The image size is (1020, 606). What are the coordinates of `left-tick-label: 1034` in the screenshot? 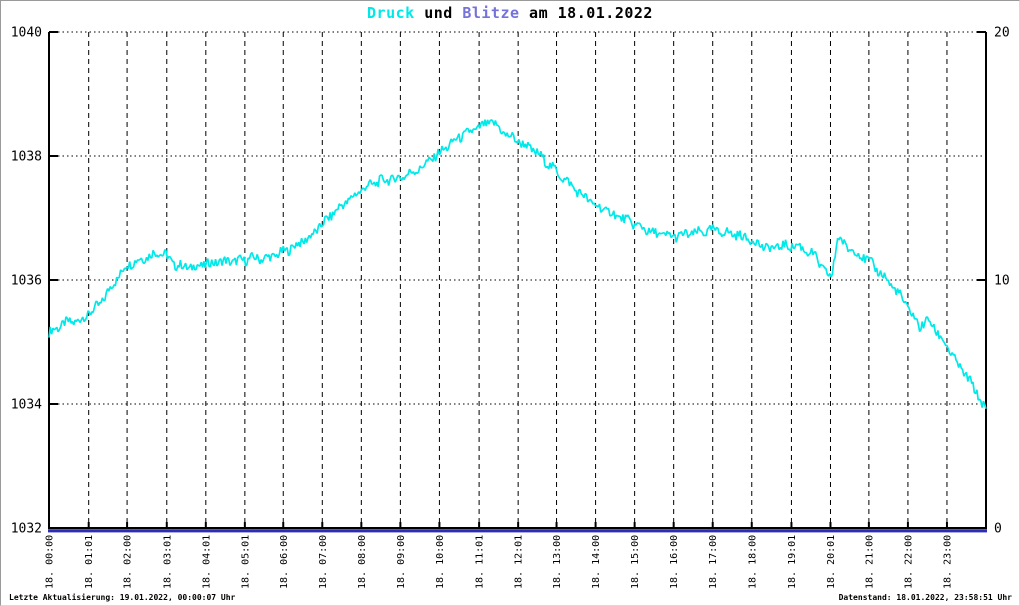 It's located at (26, 405).